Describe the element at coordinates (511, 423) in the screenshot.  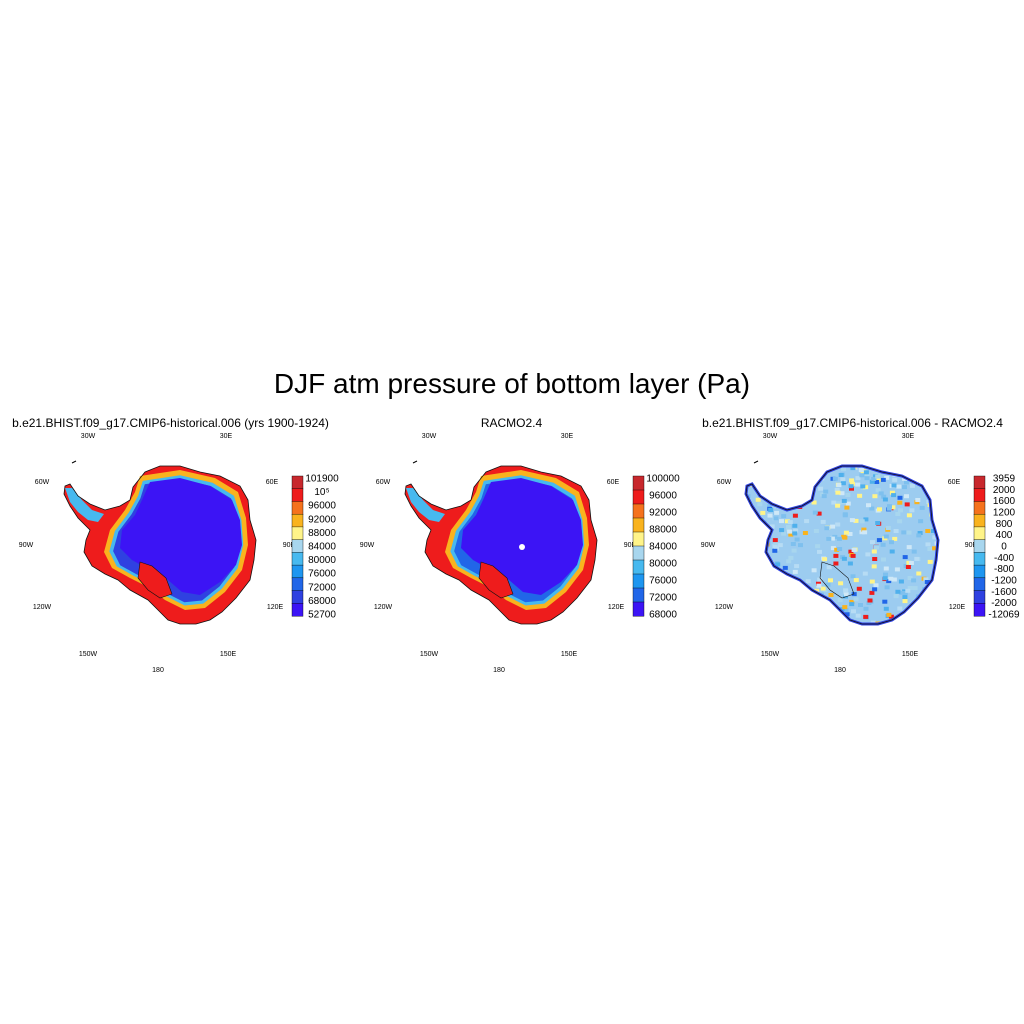
I see `panel-title: RACMO2.4` at that location.